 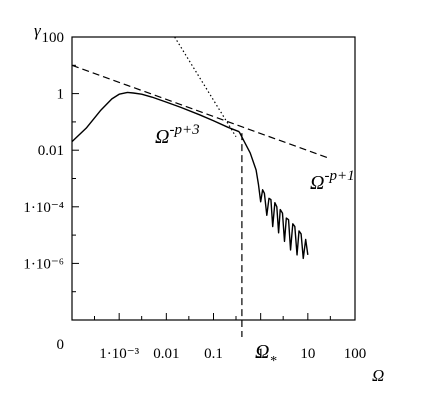 What do you see at coordinates (212, 316) in the screenshot?
I see `x-tick-marks` at bounding box center [212, 316].